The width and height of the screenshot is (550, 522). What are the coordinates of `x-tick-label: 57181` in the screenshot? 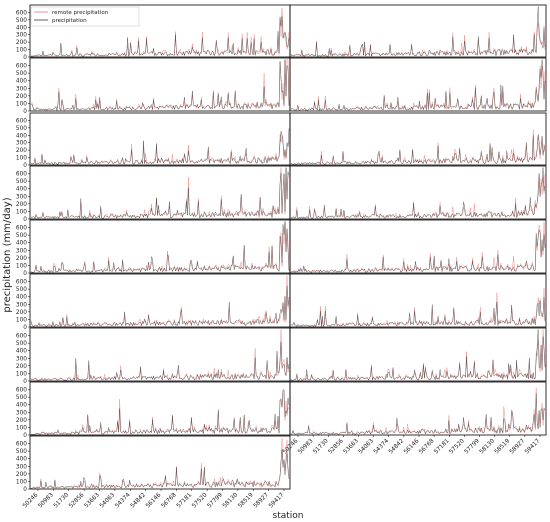 It's located at (185, 501).